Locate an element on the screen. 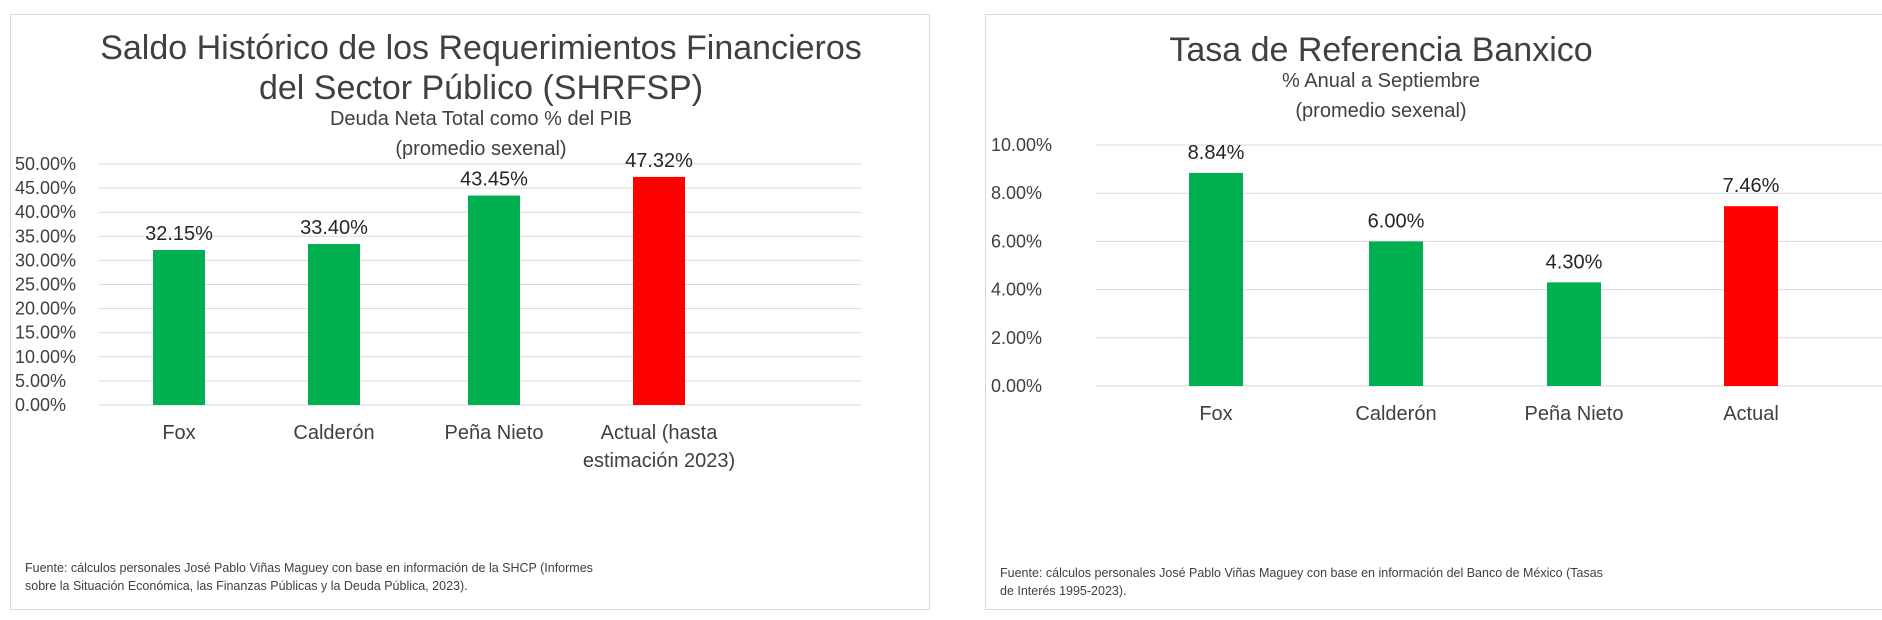 The height and width of the screenshot is (620, 1882). data-label: 47.32% is located at coordinates (659, 161).